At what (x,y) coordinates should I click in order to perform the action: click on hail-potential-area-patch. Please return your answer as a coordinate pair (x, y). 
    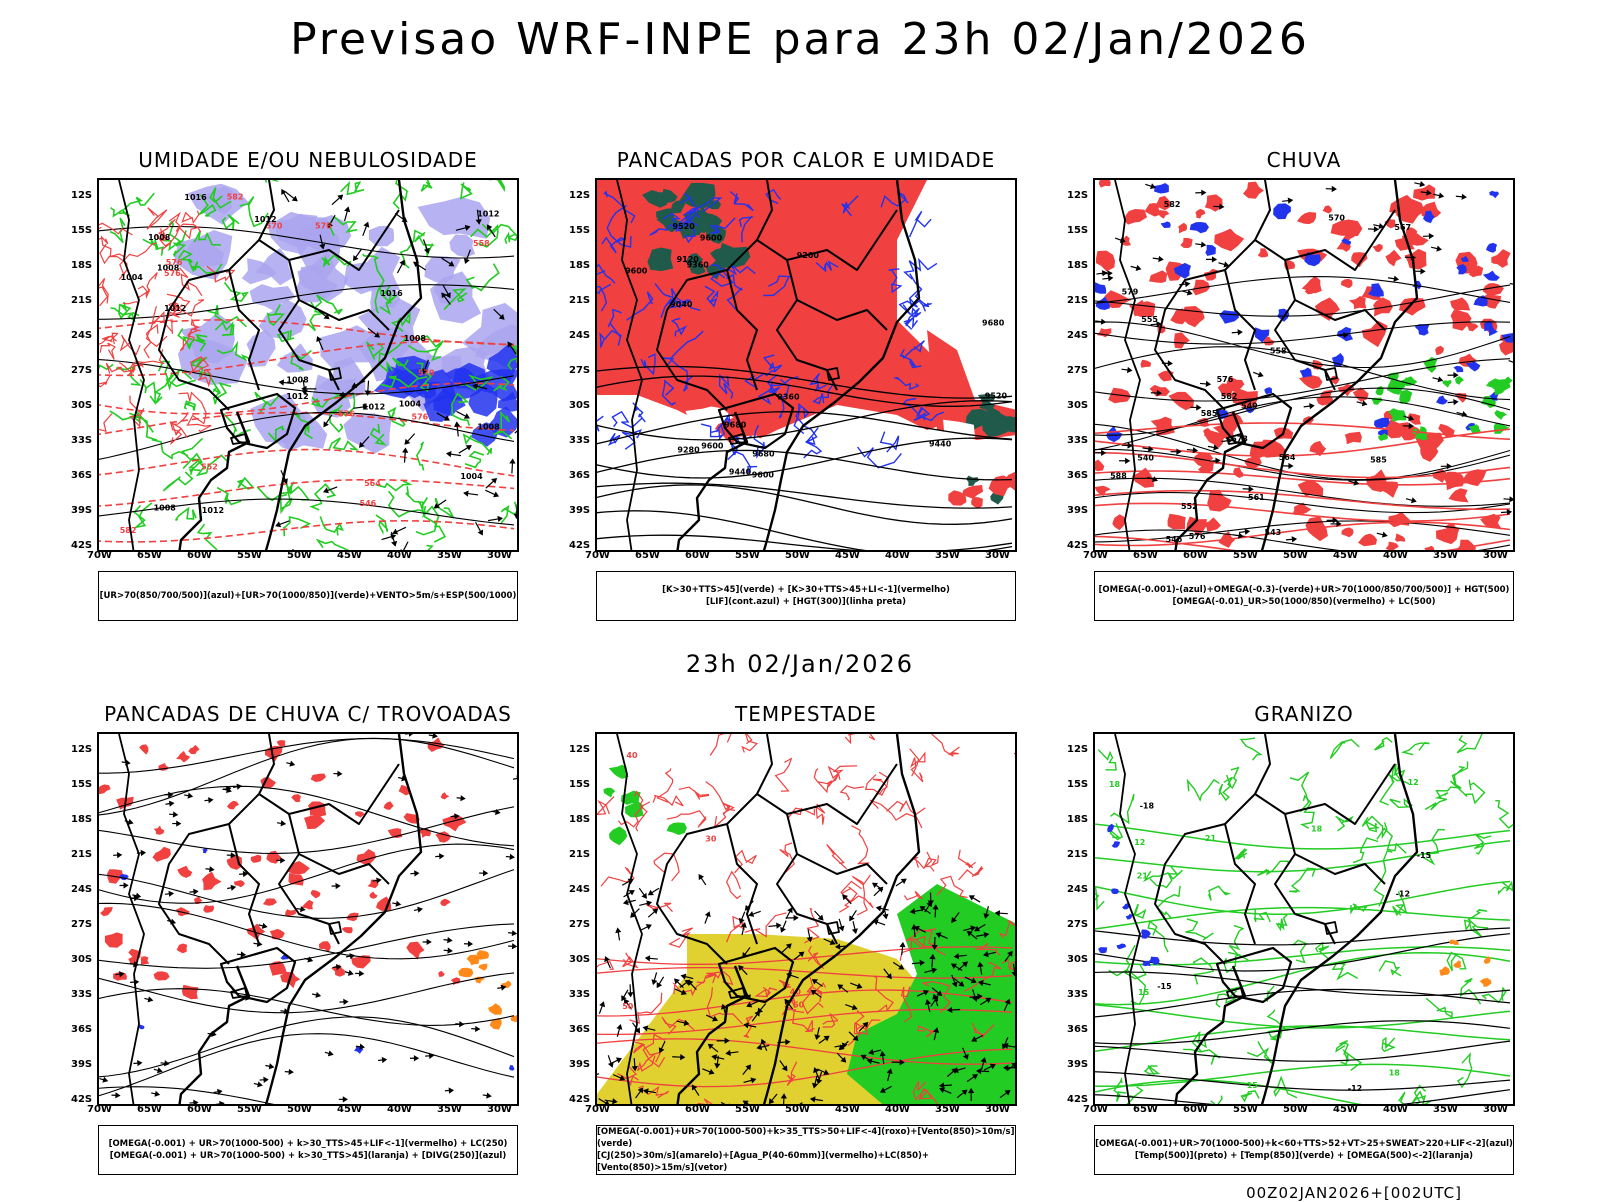
    Looking at the image, I should click on (1116, 844).